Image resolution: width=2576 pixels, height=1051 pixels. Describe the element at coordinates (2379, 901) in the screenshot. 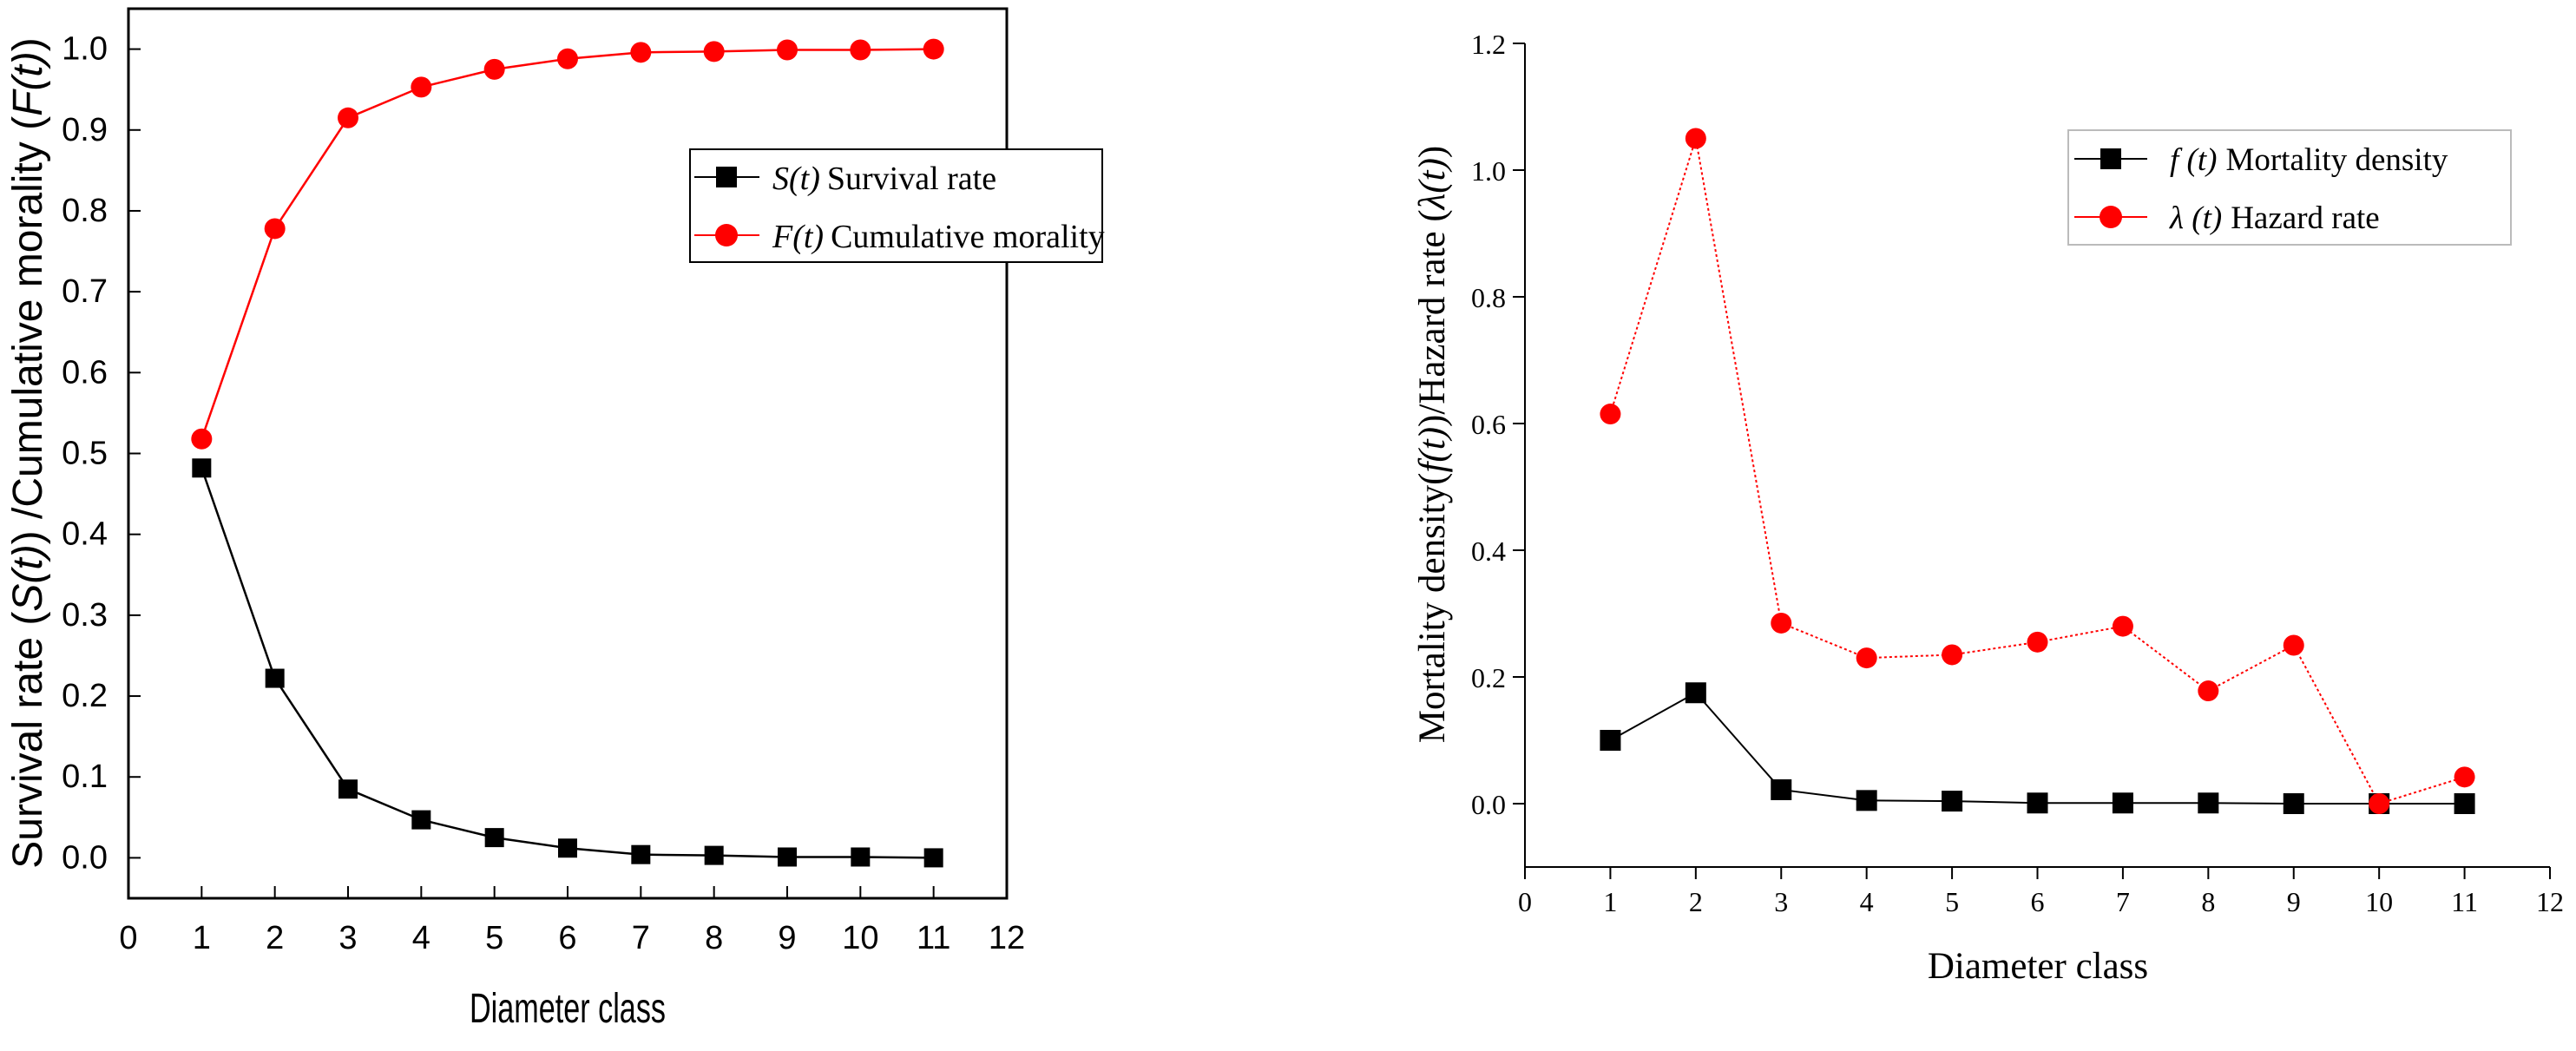

I see `mortality-x-tick-label: 10` at that location.